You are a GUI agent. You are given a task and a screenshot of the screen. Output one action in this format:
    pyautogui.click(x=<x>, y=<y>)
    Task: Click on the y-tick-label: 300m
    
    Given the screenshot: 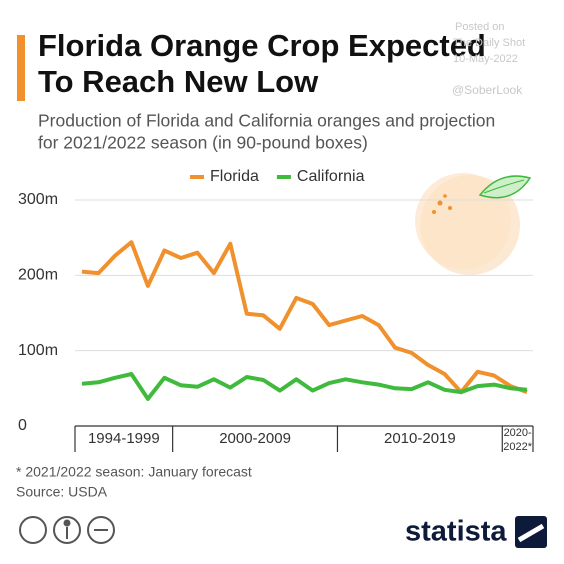 What is the action you would take?
    pyautogui.click(x=38, y=199)
    